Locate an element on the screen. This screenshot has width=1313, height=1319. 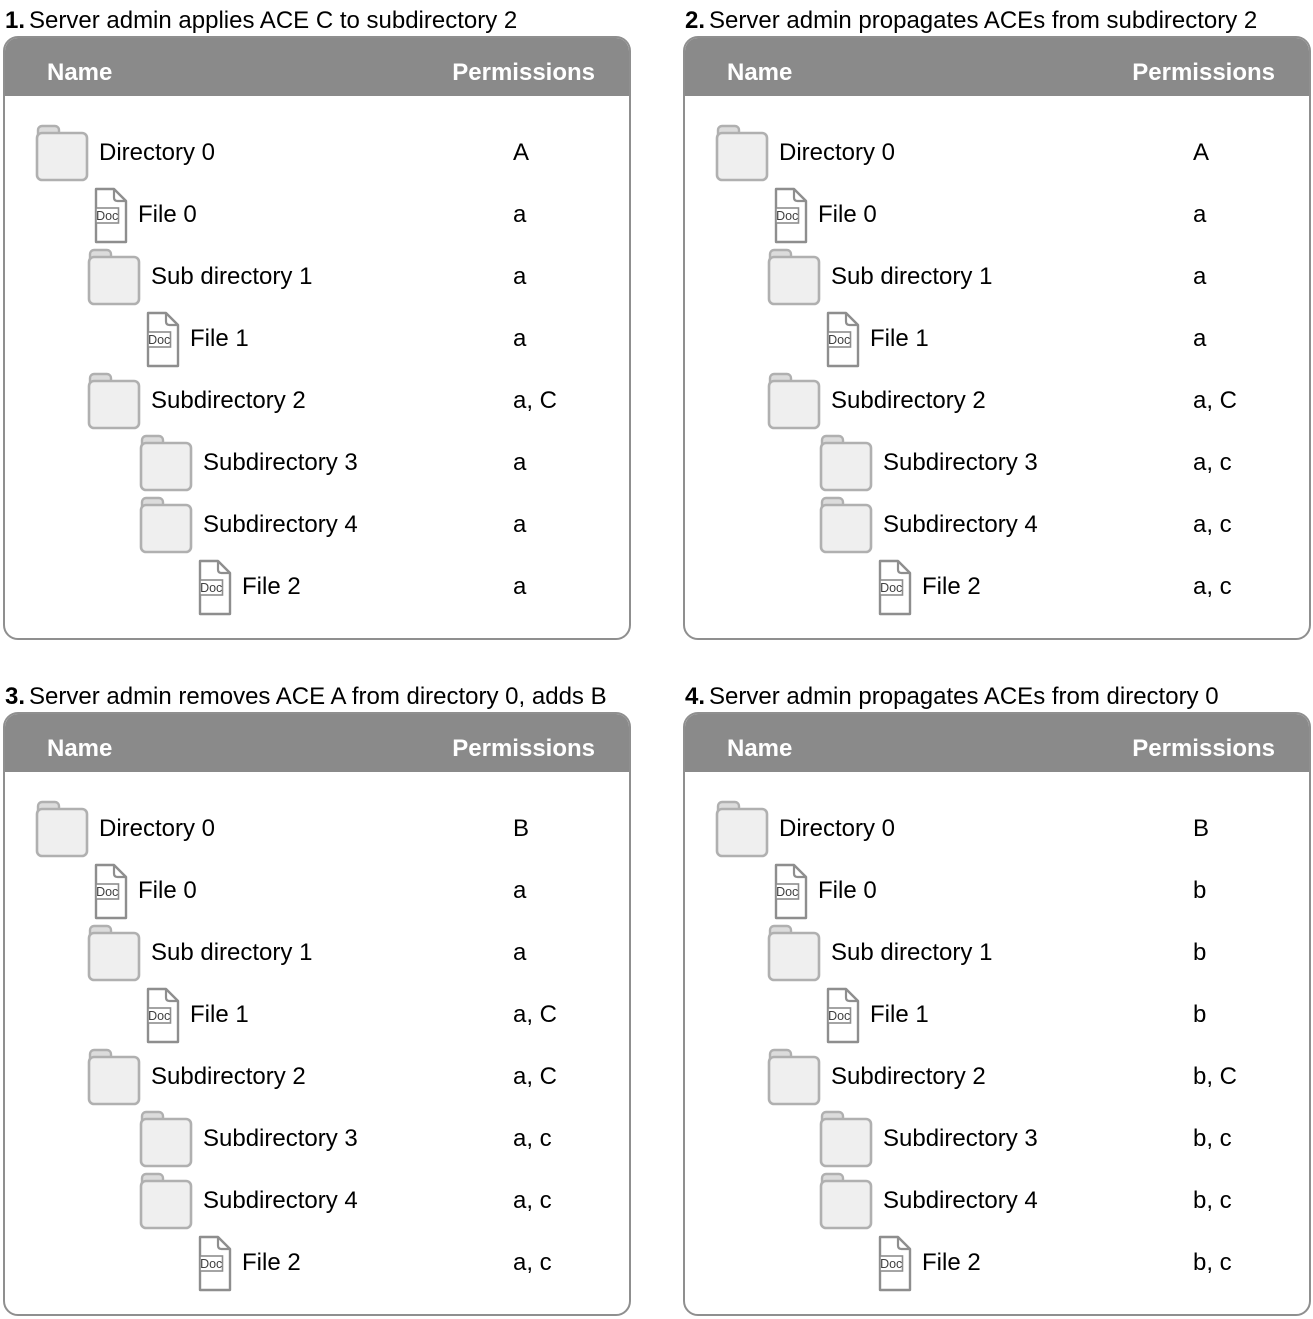
tree-row: Subdirectory 4 b, c is located at coordinates (997, 1201).